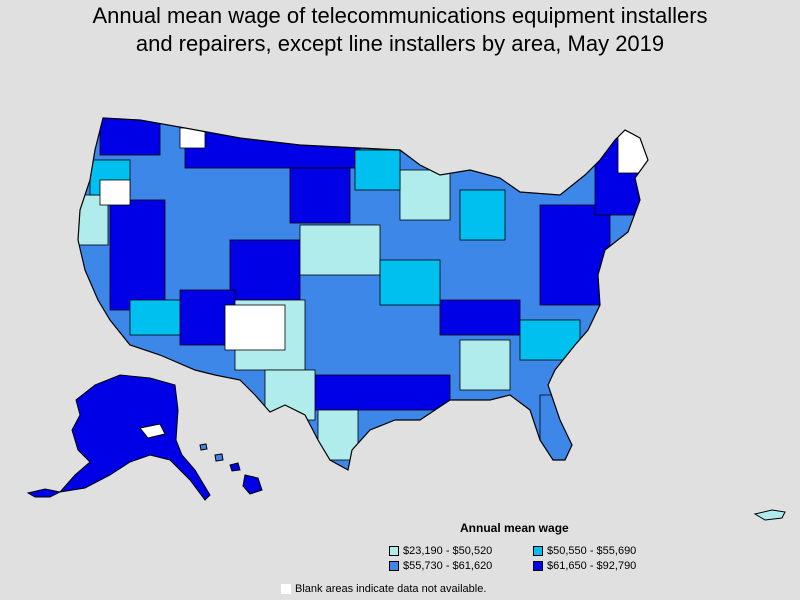 The width and height of the screenshot is (800, 600). Describe the element at coordinates (391, 589) in the screenshot. I see `blank-areas-note-text: Blank areas indicate data not available.` at that location.